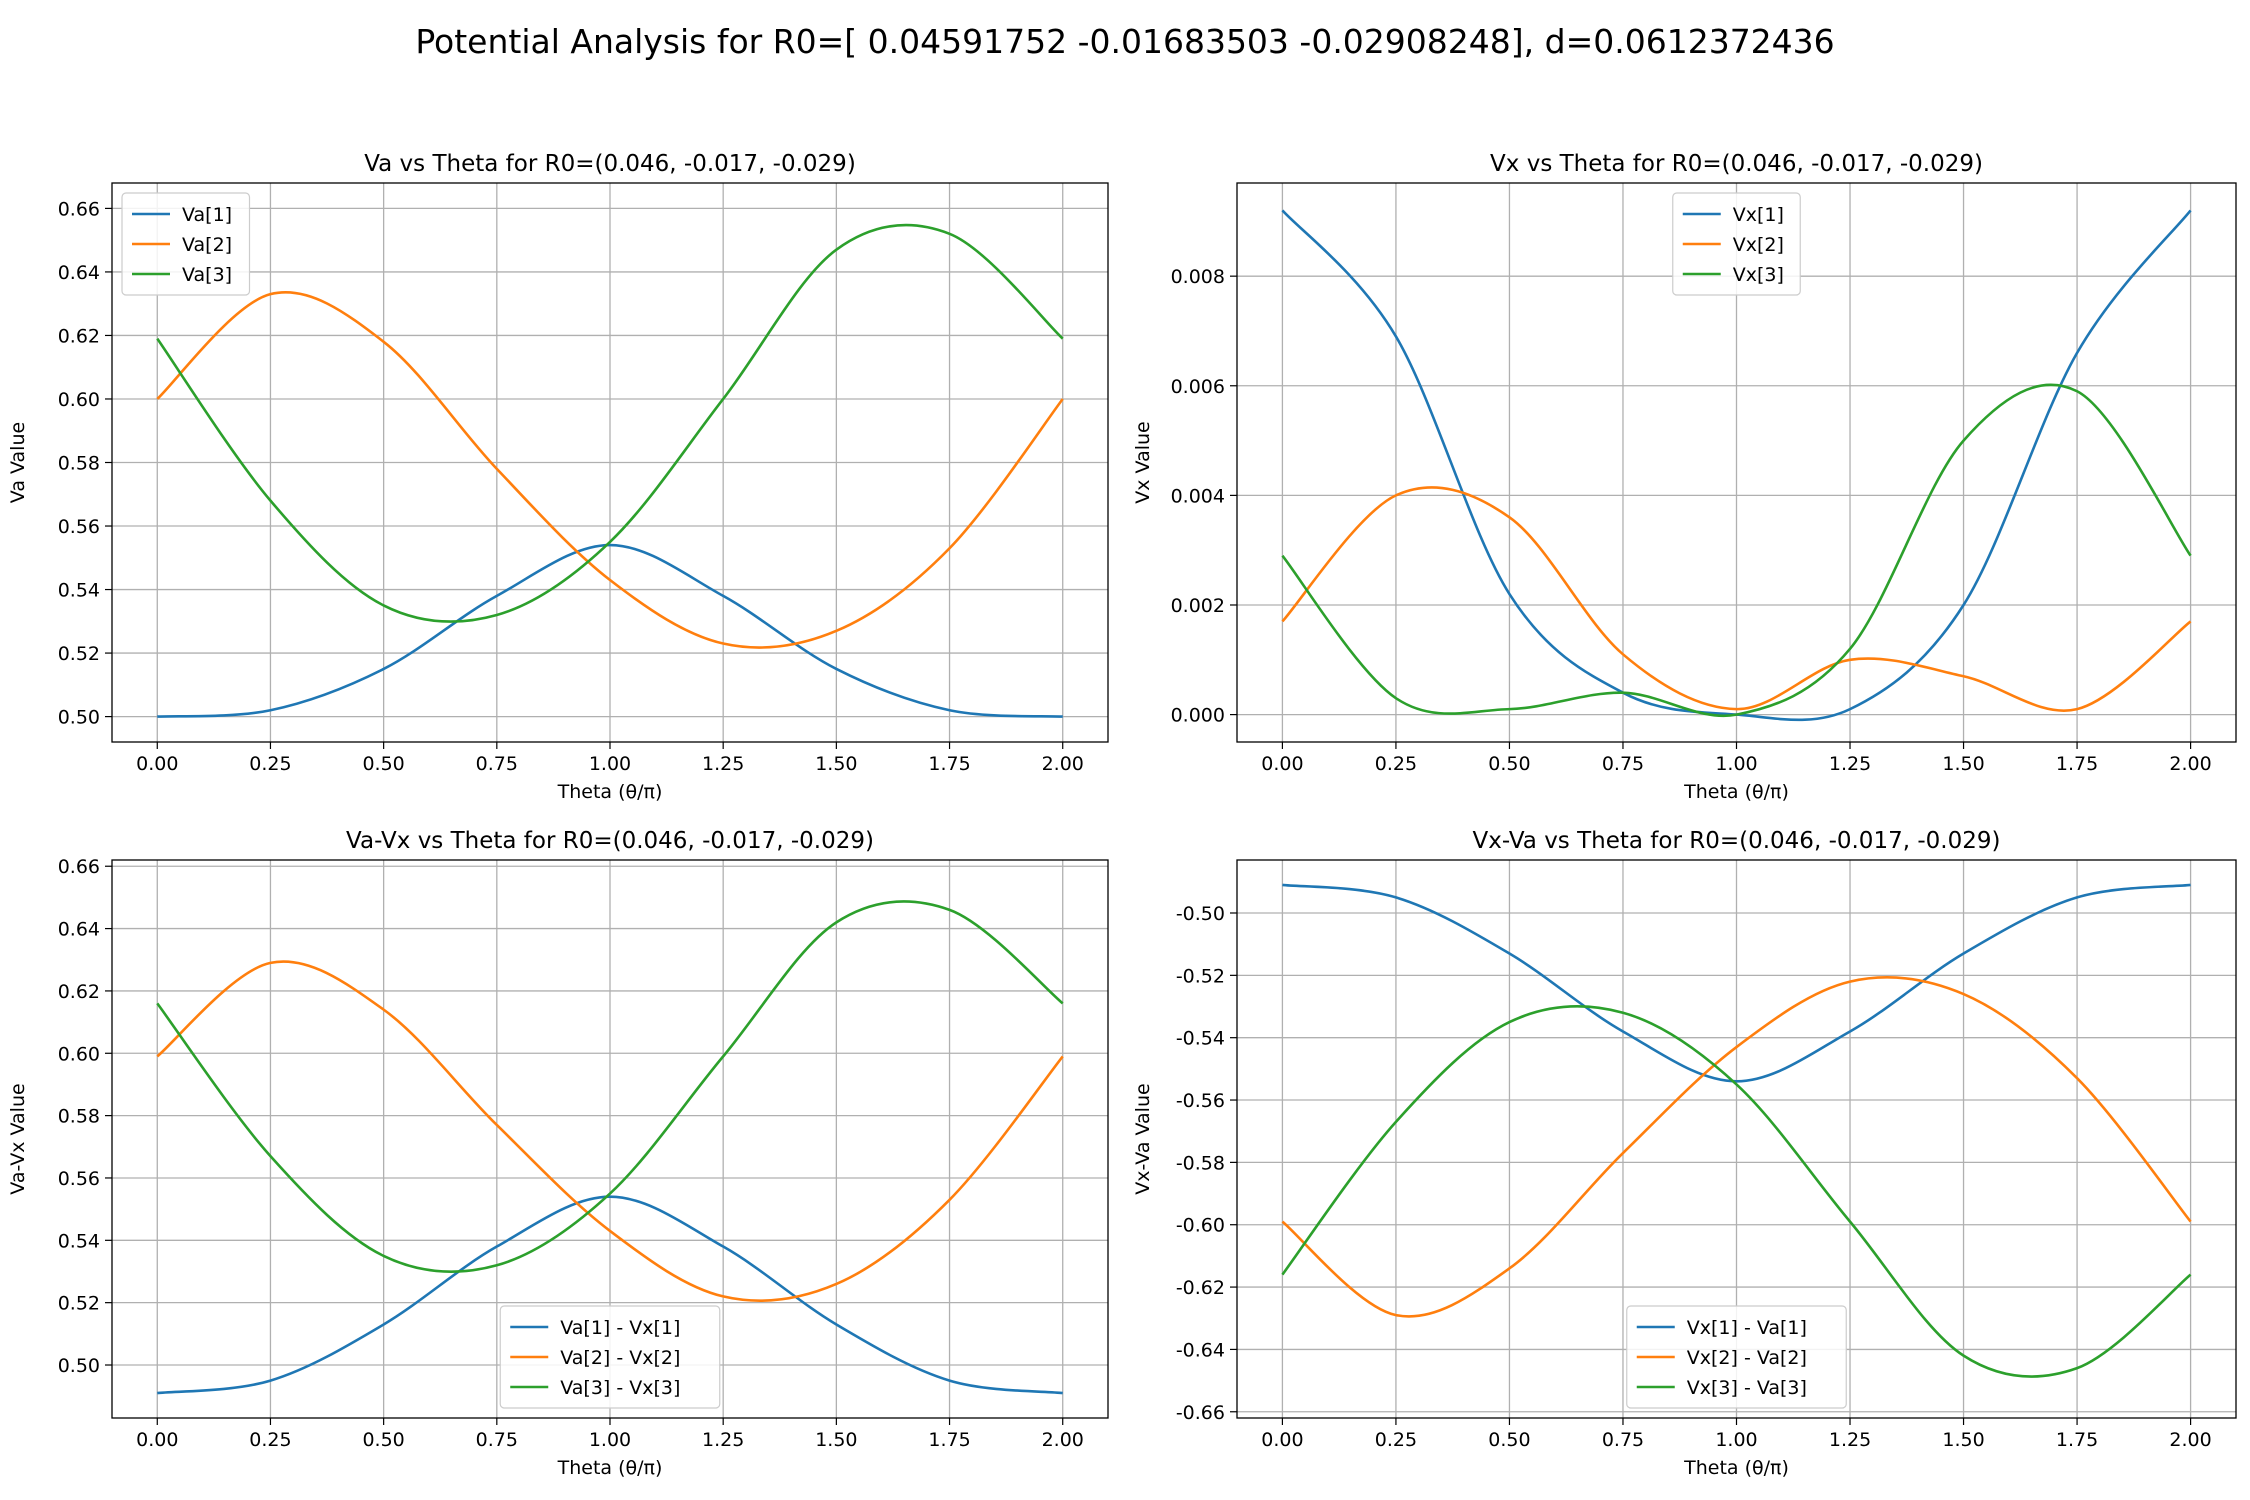 The width and height of the screenshot is (2250, 1500). What do you see at coordinates (620, 1358) in the screenshot?
I see `legend-label-2: Va[2] - Vx[2]` at bounding box center [620, 1358].